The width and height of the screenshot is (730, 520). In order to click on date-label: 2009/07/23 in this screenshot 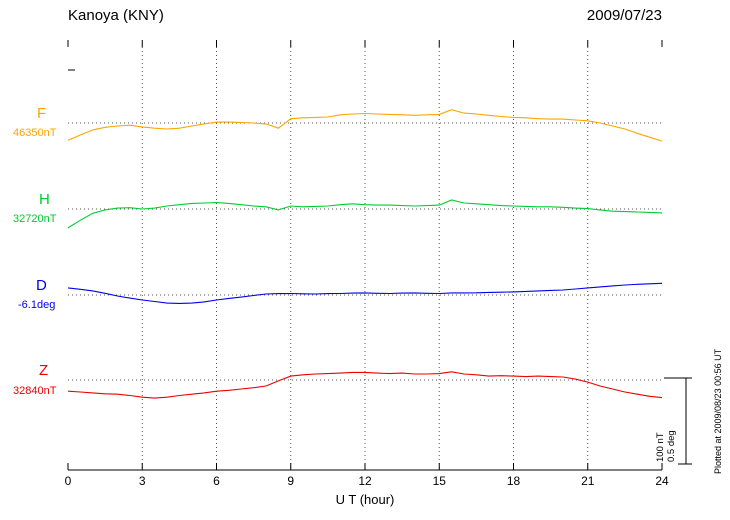, I will do `click(624, 15)`.